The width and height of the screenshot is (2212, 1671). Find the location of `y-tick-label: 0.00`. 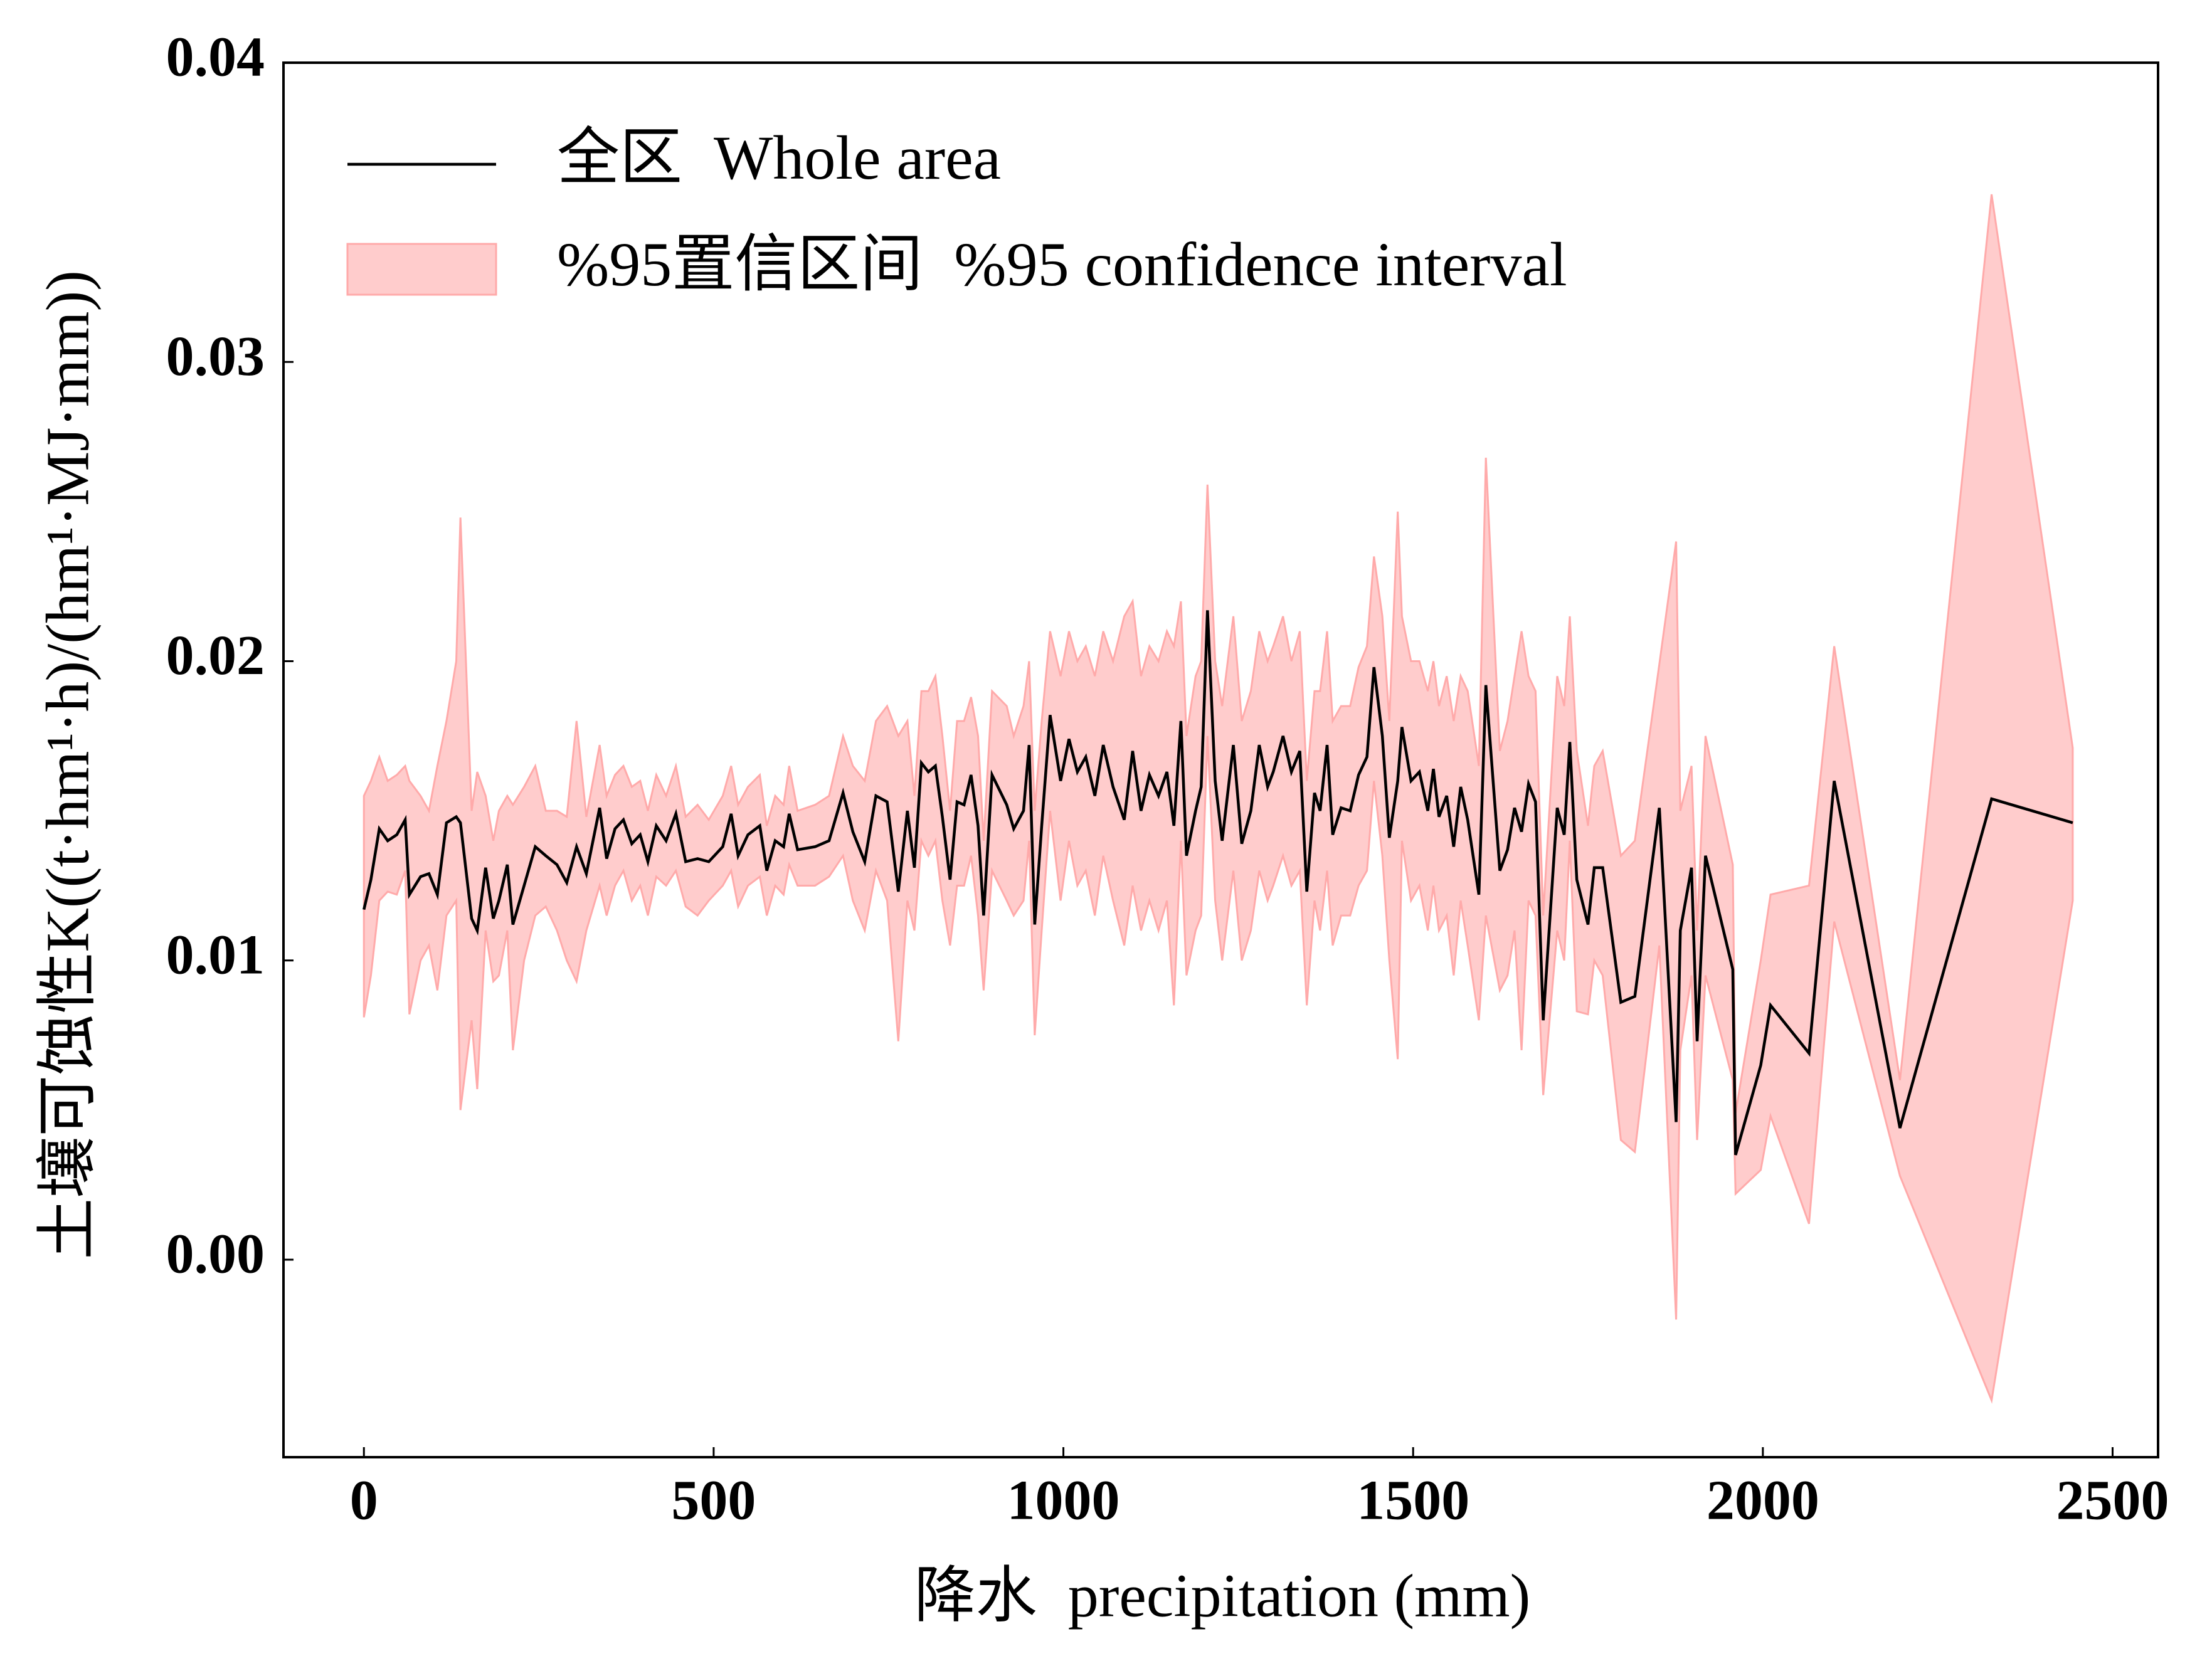

y-tick-label: 0.00 is located at coordinates (216, 1254).